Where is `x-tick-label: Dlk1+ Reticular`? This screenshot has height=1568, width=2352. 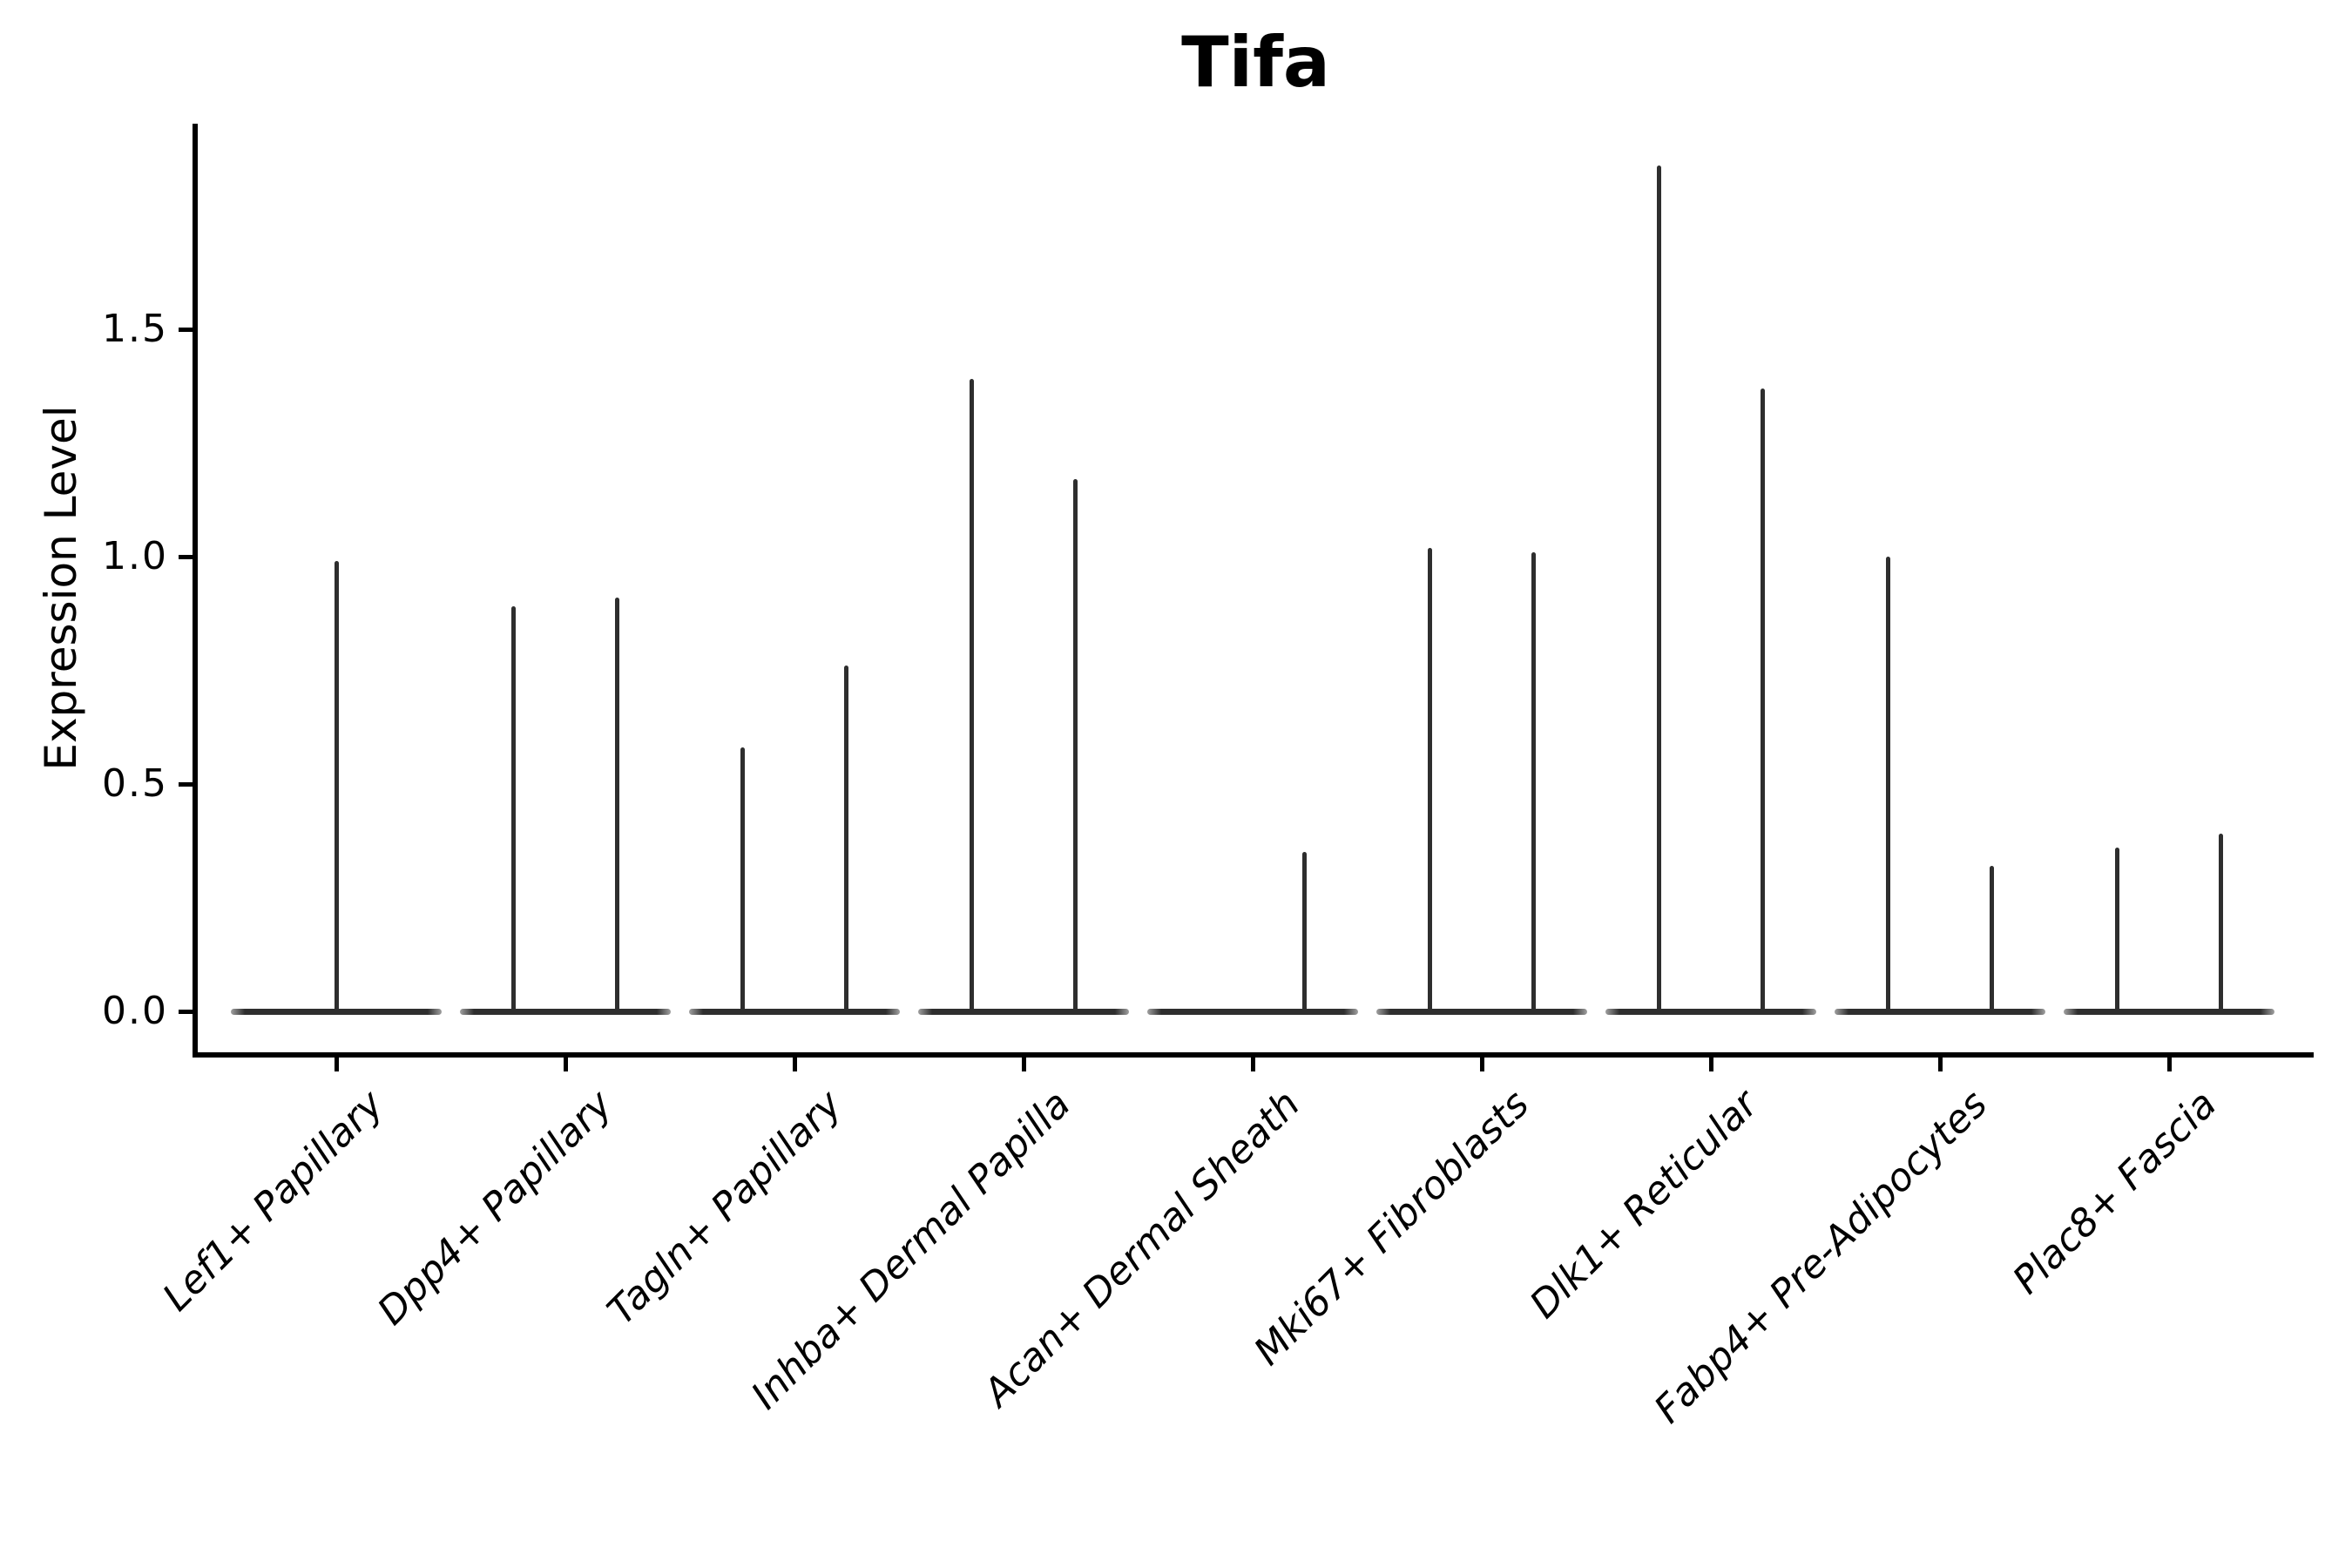
x-tick-label: Dlk1+ Reticular is located at coordinates (1644, 1205).